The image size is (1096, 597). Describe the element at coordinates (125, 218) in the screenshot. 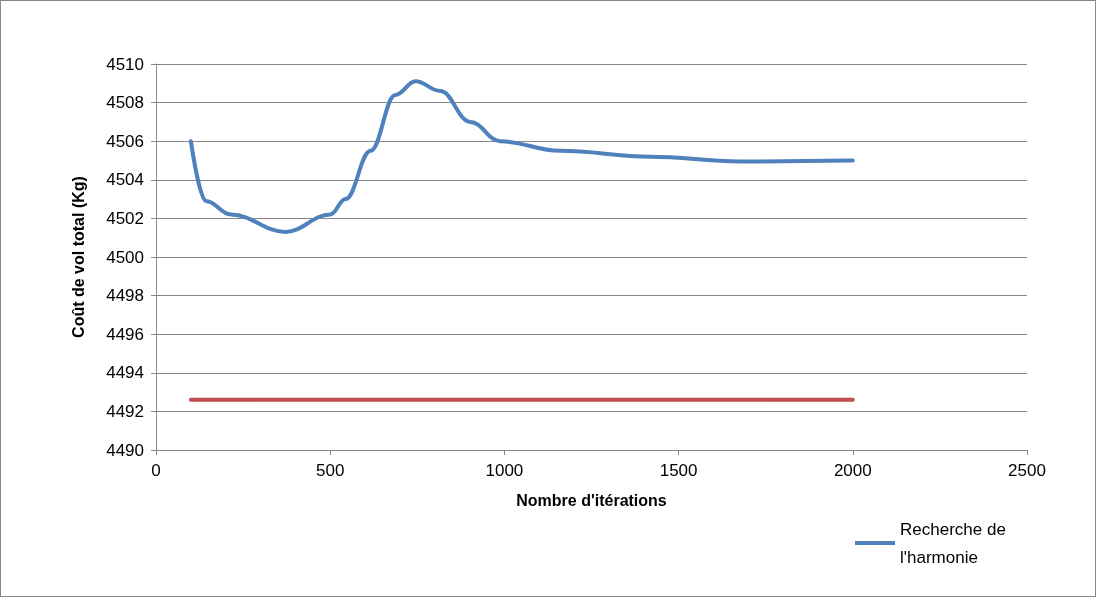

I see `y-tick-label: 4502` at that location.